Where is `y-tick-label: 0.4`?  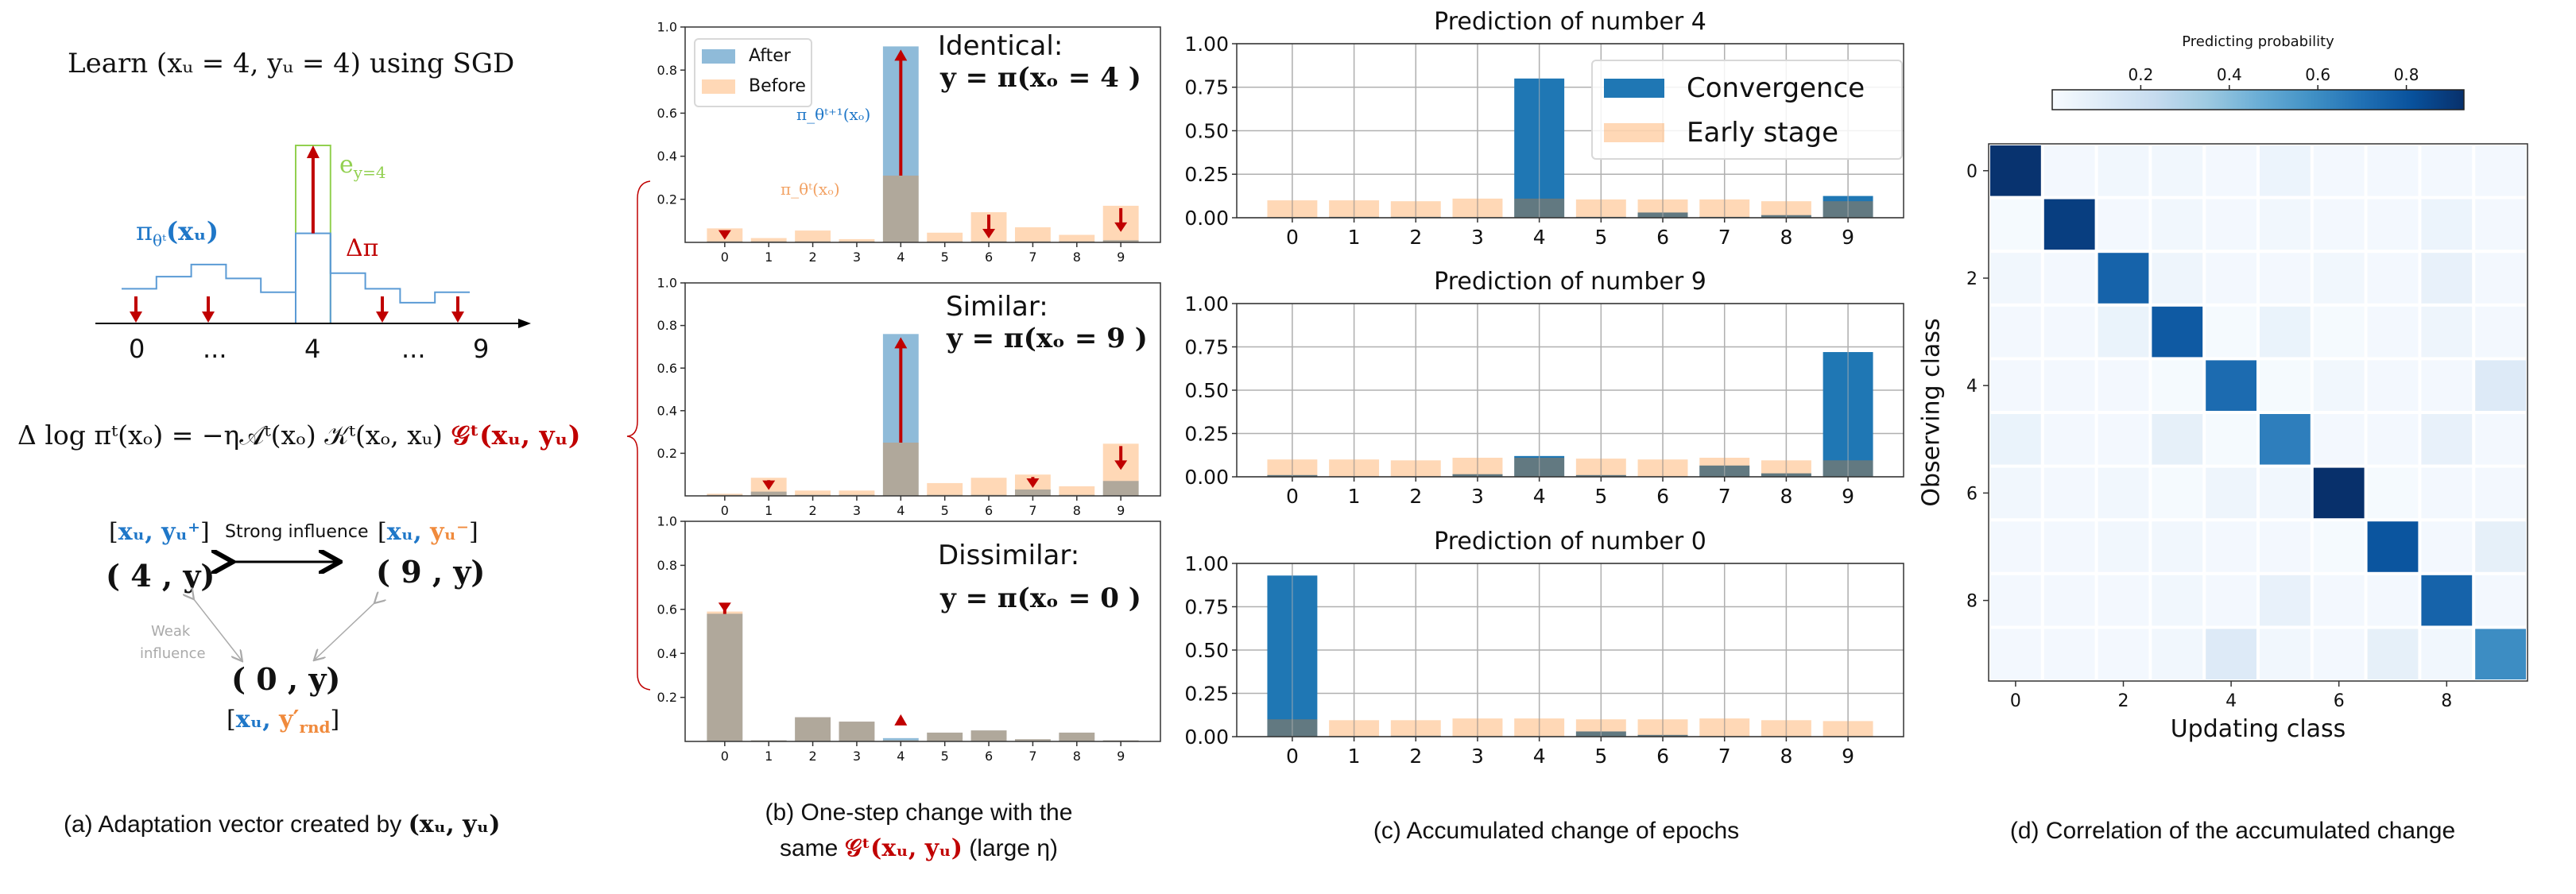
y-tick-label: 0.4 is located at coordinates (667, 410).